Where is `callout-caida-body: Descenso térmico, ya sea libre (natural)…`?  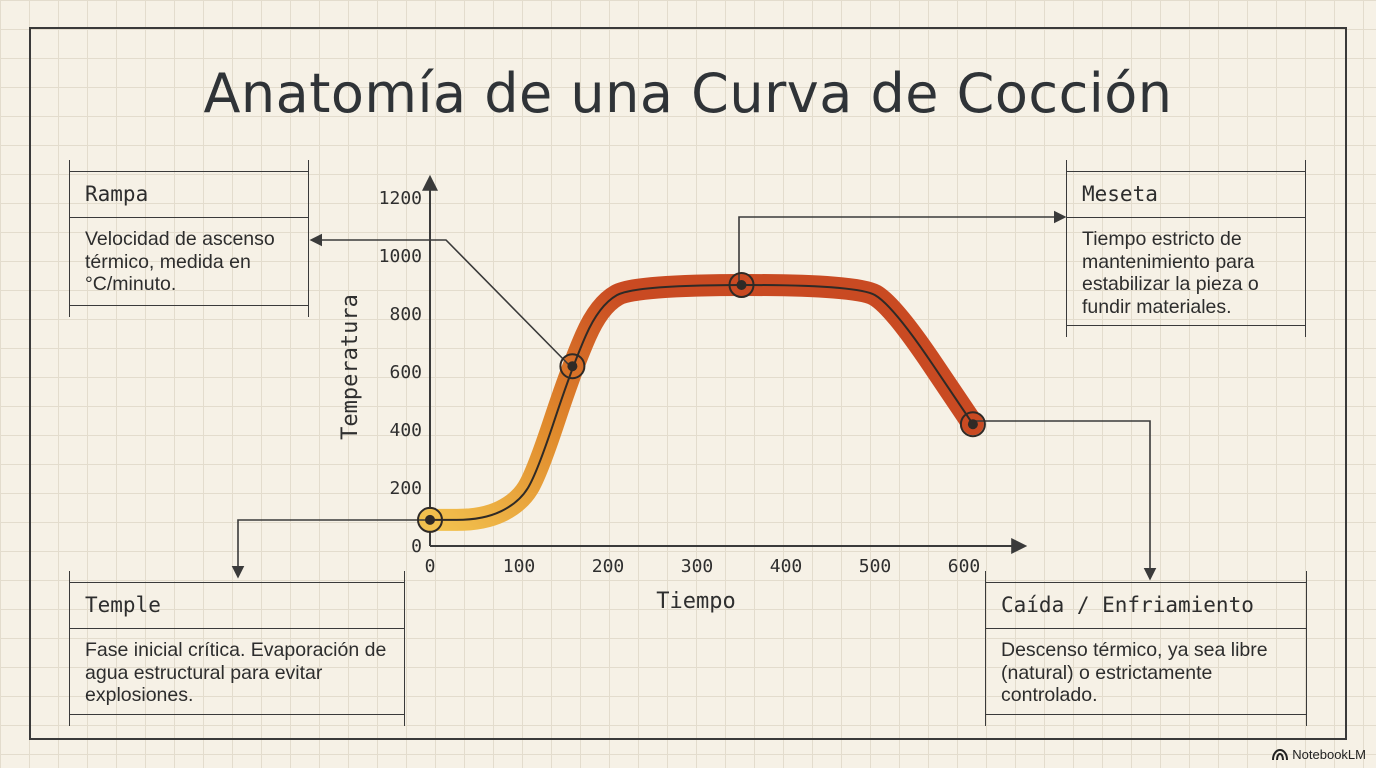 callout-caida-body: Descenso térmico, ya sea libre (natural)… is located at coordinates (1134, 672).